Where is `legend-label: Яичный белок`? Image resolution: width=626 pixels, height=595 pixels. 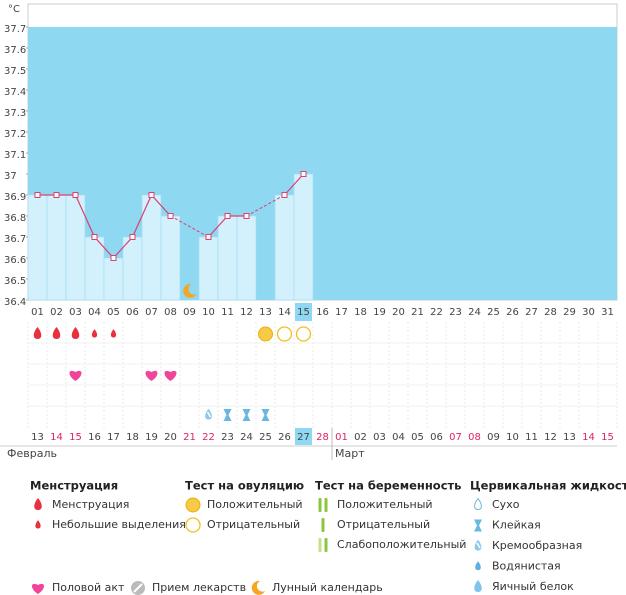 legend-label: Яичный белок is located at coordinates (533, 586).